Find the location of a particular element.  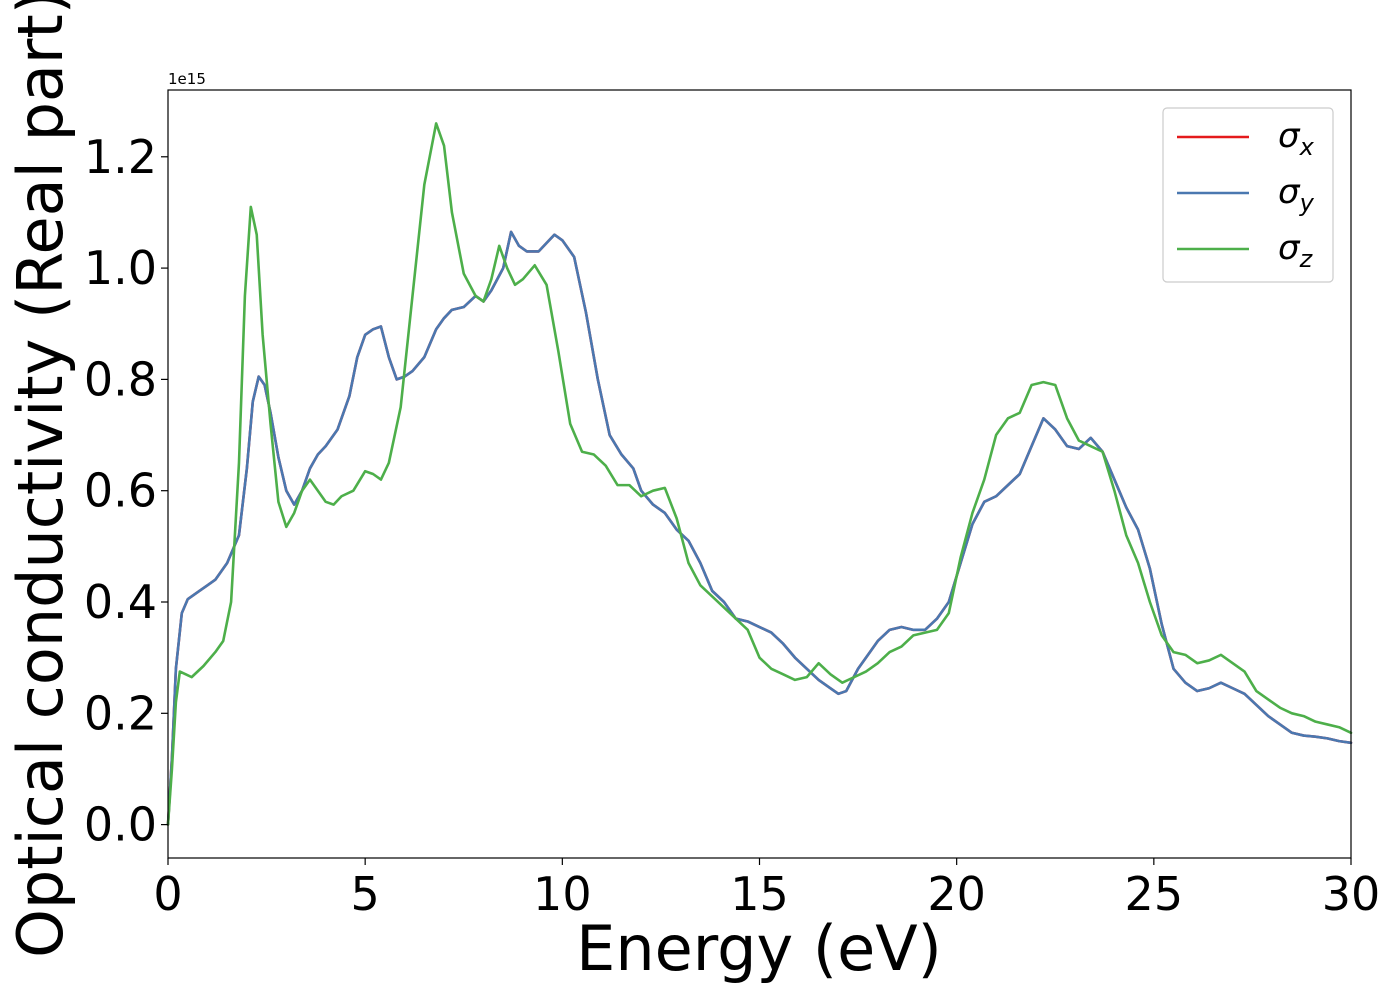

y-offset-label: 1e15 is located at coordinates (187, 79).